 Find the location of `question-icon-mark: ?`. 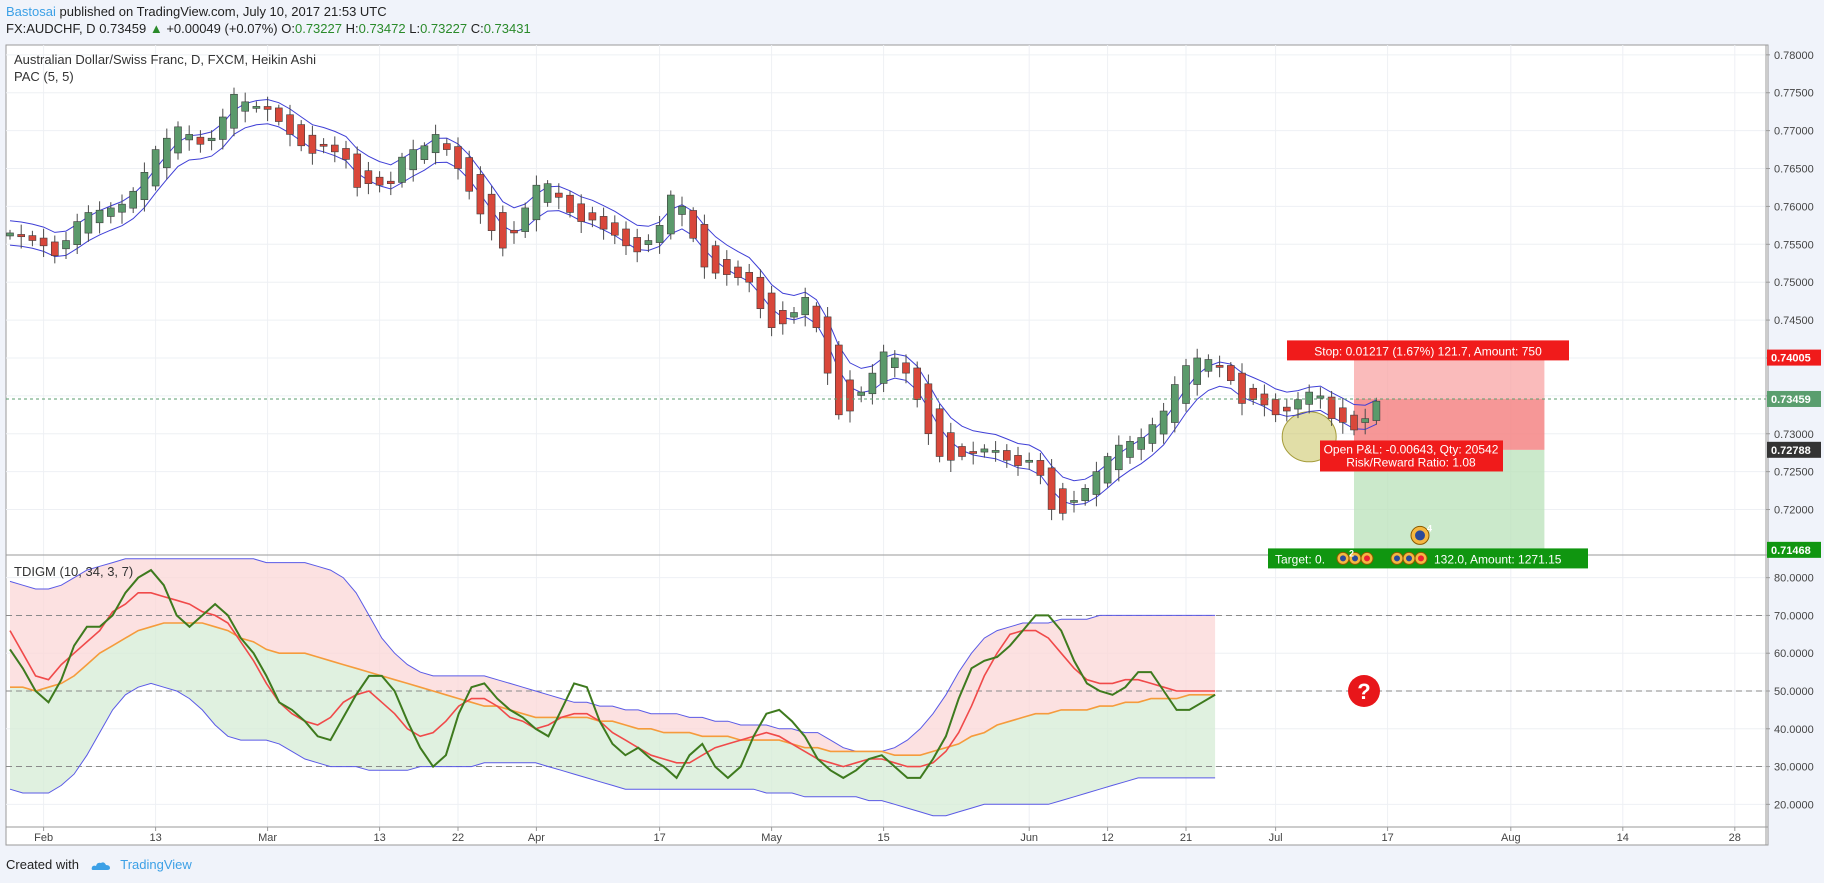

question-icon-mark: ? is located at coordinates (1363, 691).